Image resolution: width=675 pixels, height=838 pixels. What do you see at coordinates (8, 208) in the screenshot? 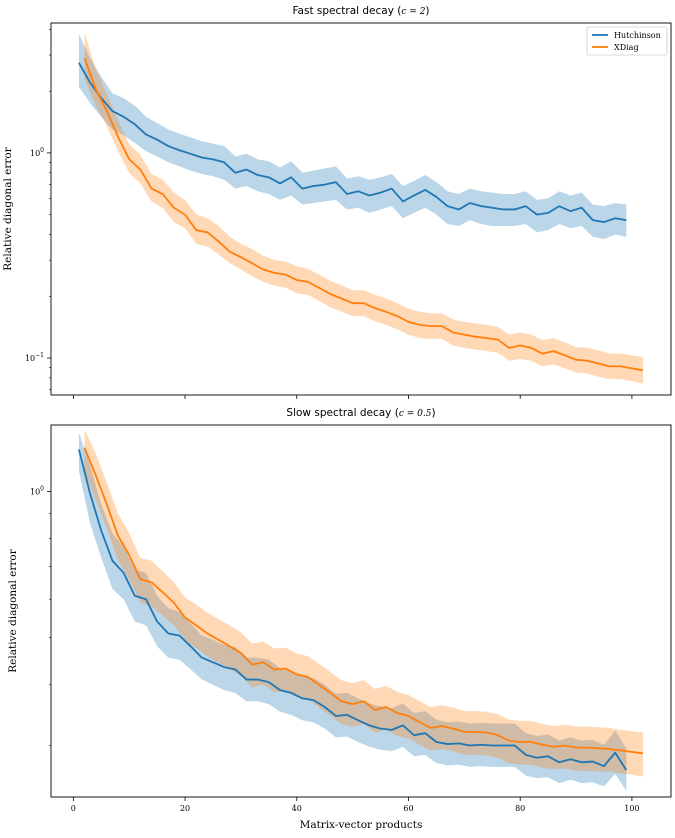
I see `top-y-axis-label: Relative diagonal error` at bounding box center [8, 208].